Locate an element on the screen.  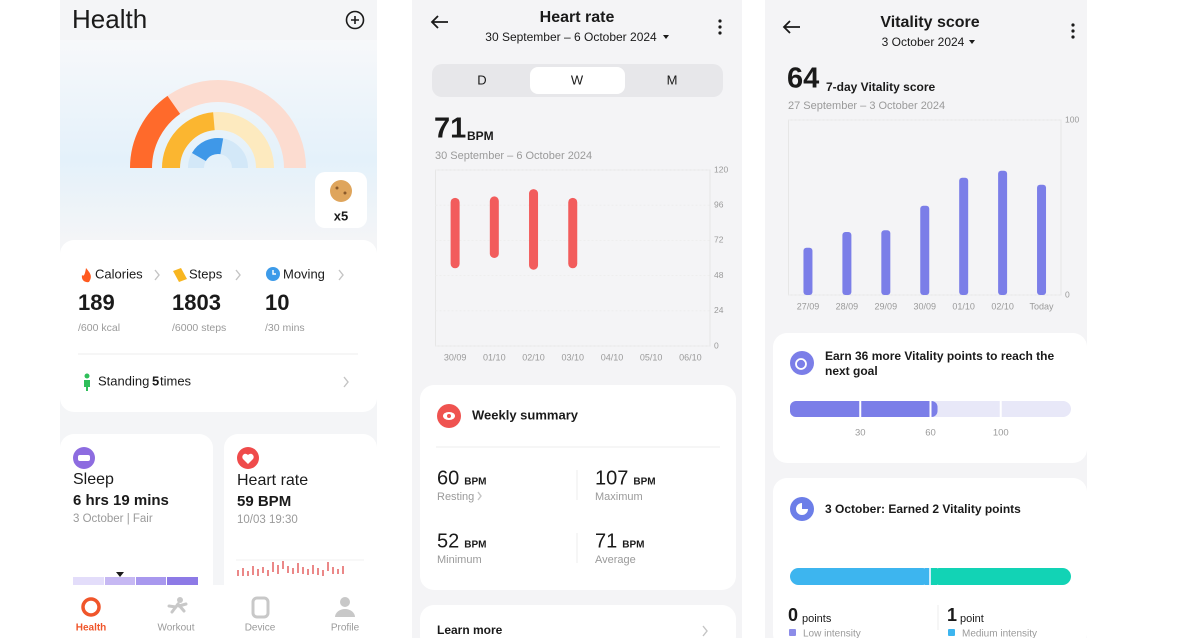
score-label: 7-day Vitality score is located at coordinates (880, 87).